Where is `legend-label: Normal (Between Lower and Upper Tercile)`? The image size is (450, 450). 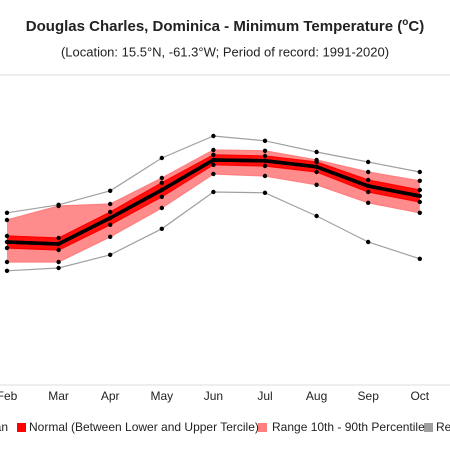
legend-label: Normal (Between Lower and Upper Tercile) is located at coordinates (144, 427).